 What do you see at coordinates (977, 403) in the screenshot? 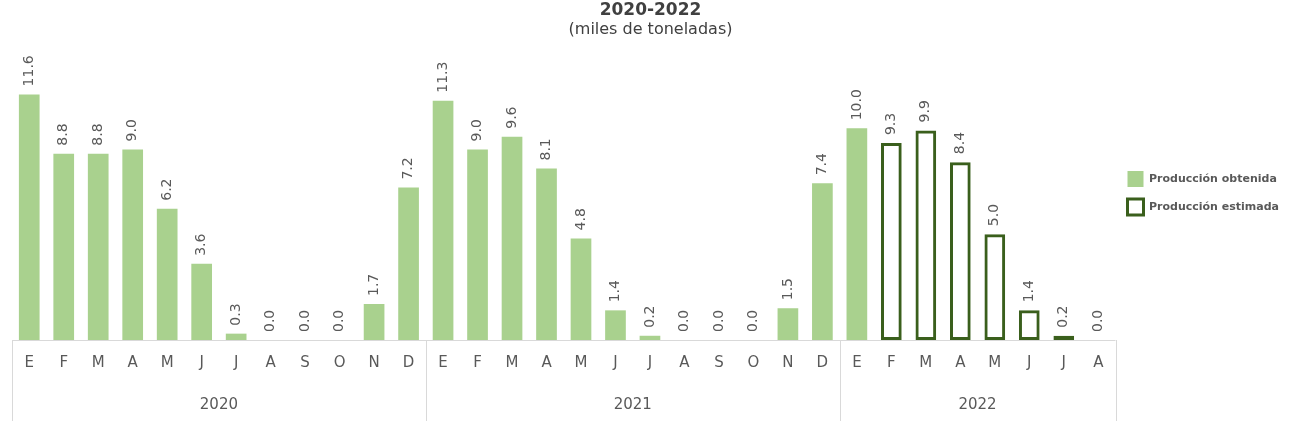
I see `text: 2022` at bounding box center [977, 403].